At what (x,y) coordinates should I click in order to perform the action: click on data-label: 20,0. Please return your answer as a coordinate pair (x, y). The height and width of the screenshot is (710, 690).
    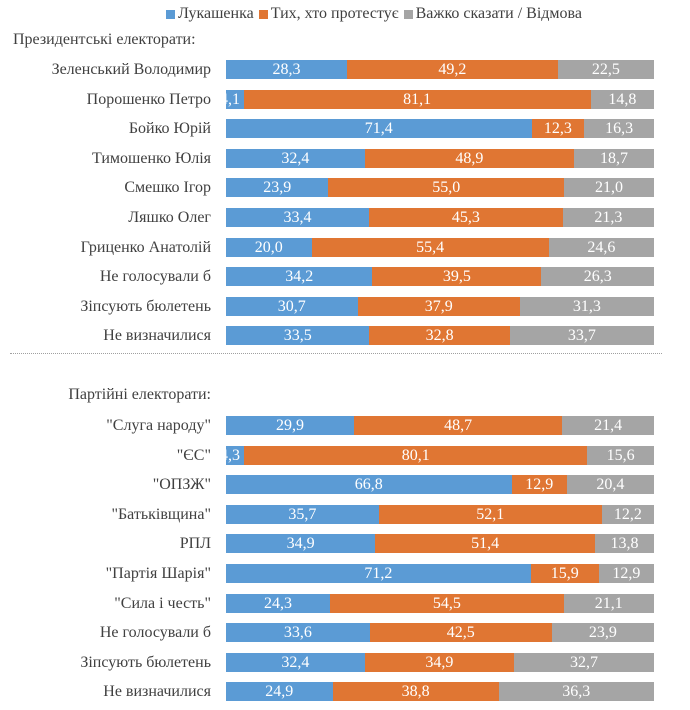
    Looking at the image, I should click on (268, 247).